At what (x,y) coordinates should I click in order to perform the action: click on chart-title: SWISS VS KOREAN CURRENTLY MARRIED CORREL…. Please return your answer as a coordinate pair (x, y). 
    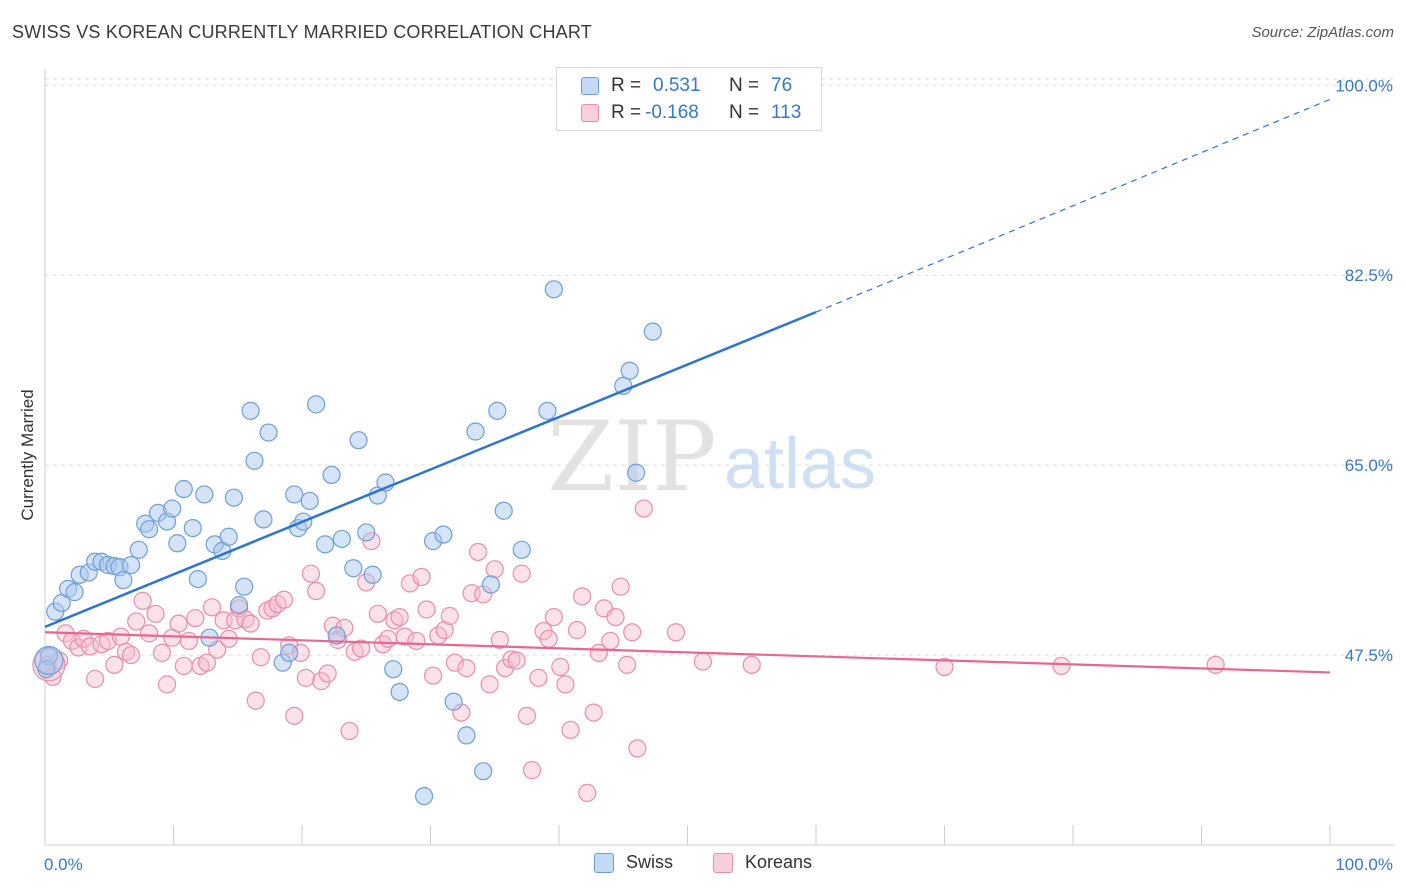
    Looking at the image, I should click on (302, 32).